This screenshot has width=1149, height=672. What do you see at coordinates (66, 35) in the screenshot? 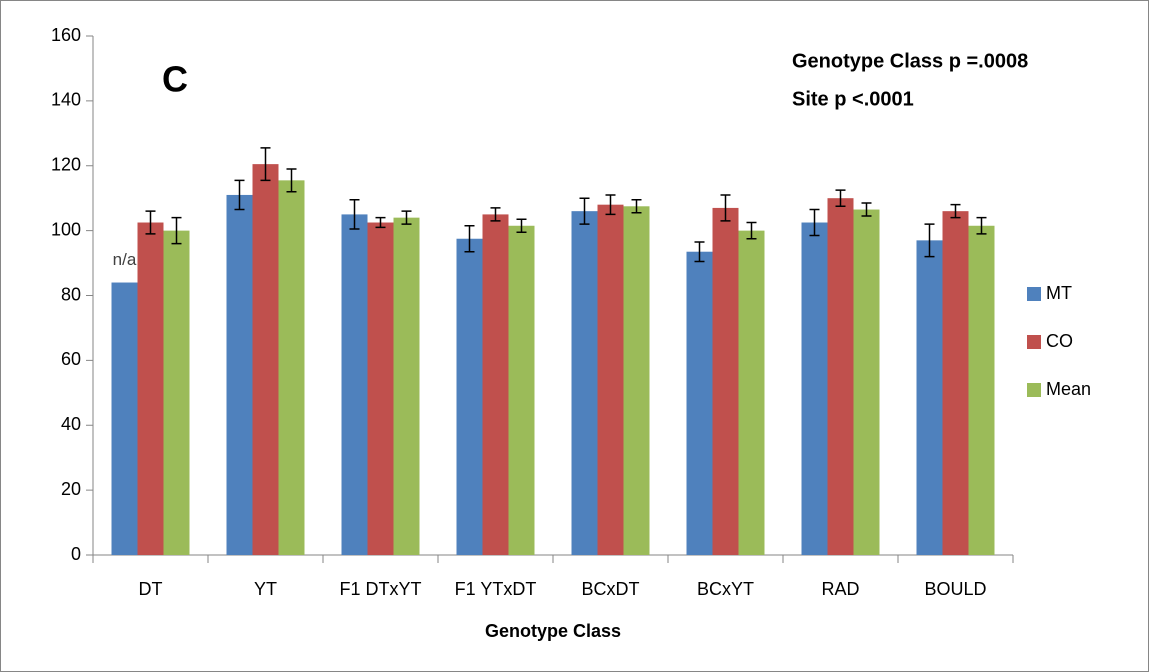
I see `y-tick-label: 160` at bounding box center [66, 35].